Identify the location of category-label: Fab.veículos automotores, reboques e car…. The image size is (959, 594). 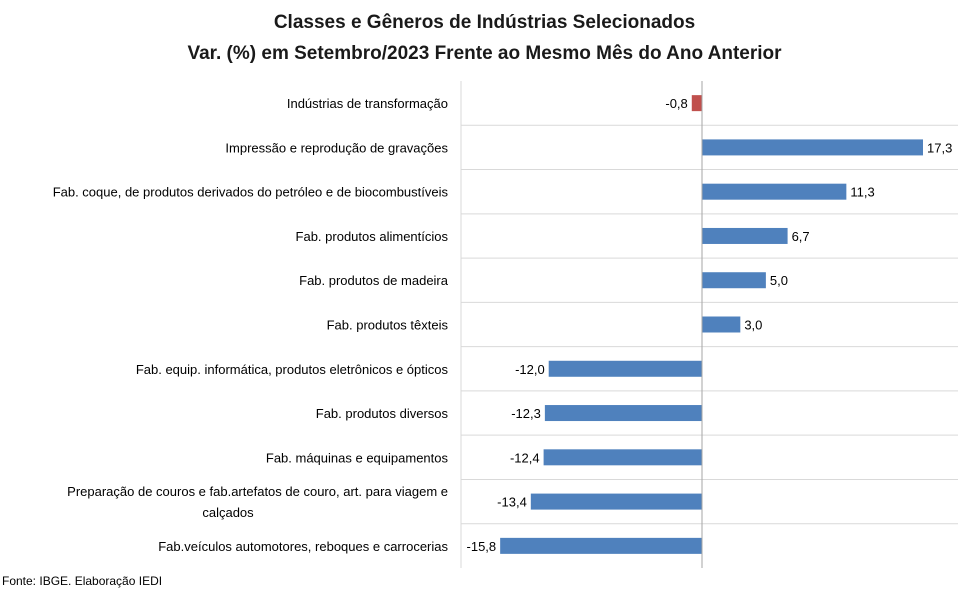
(303, 546).